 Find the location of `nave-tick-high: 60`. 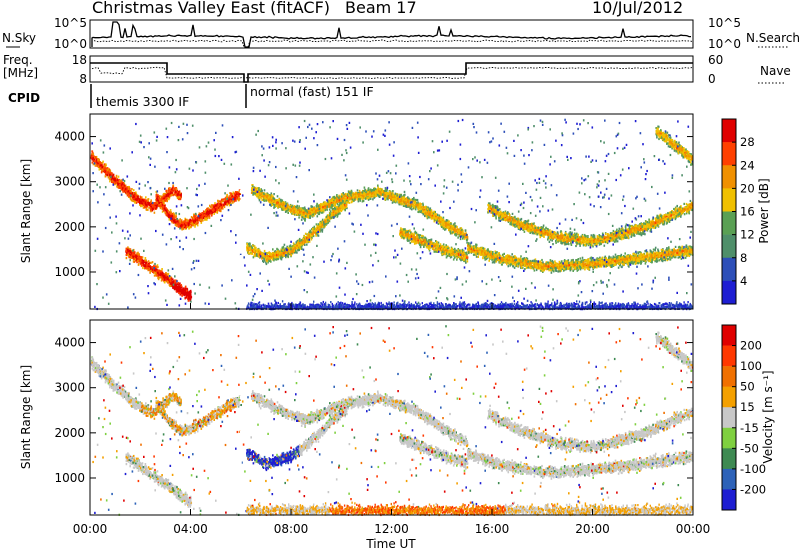

nave-tick-high: 60 is located at coordinates (715, 60).